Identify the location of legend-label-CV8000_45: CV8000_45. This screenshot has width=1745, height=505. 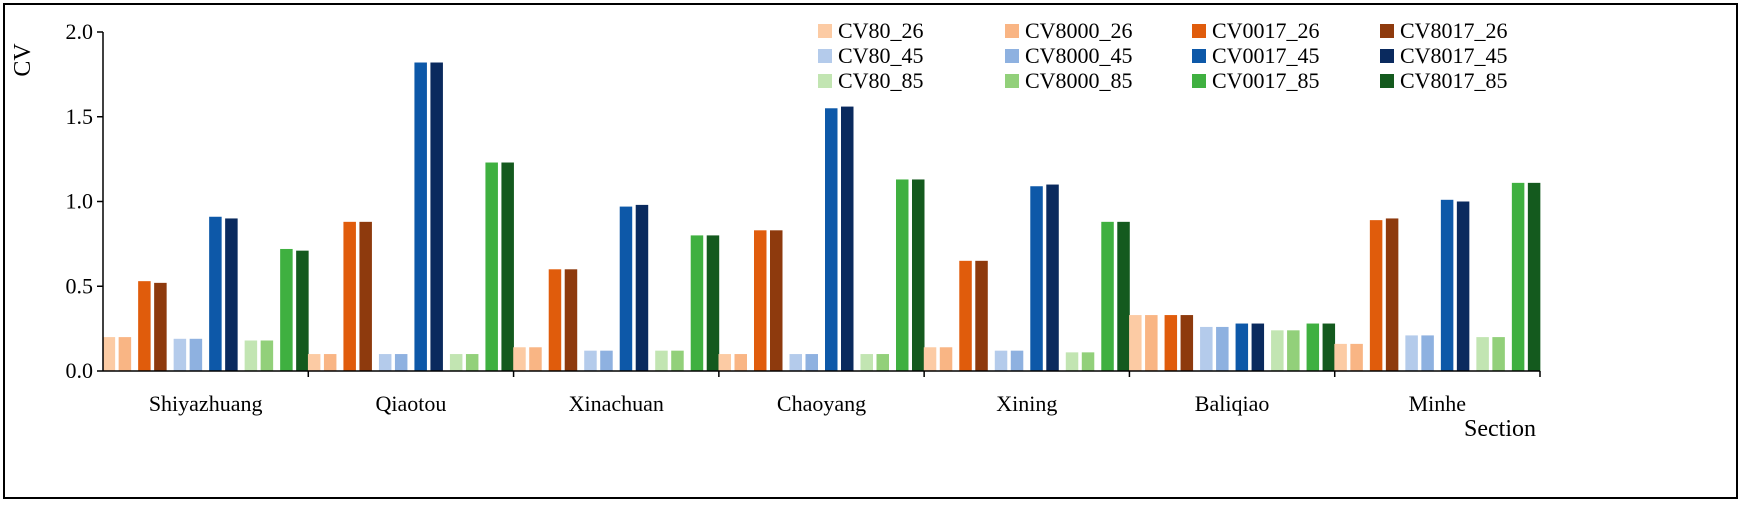
(1079, 55).